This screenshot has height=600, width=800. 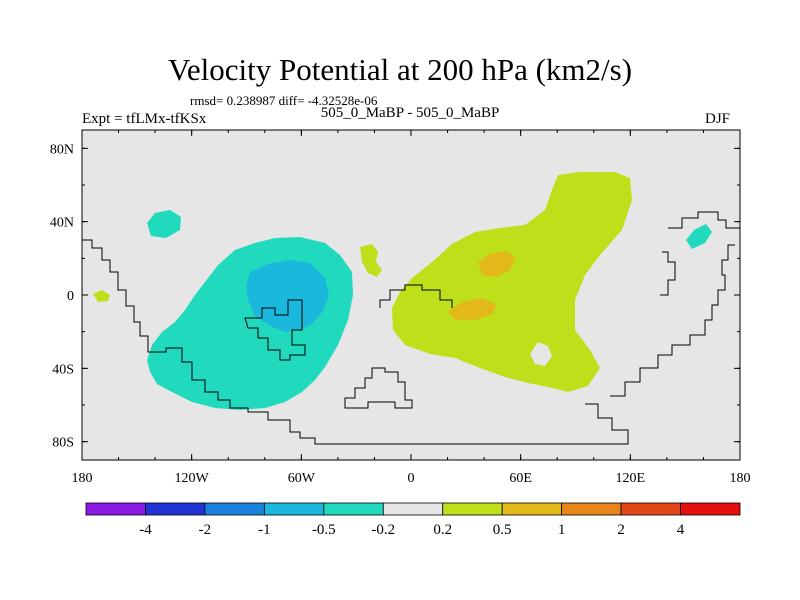 What do you see at coordinates (520, 478) in the screenshot?
I see `x-tick-label: 60E` at bounding box center [520, 478].